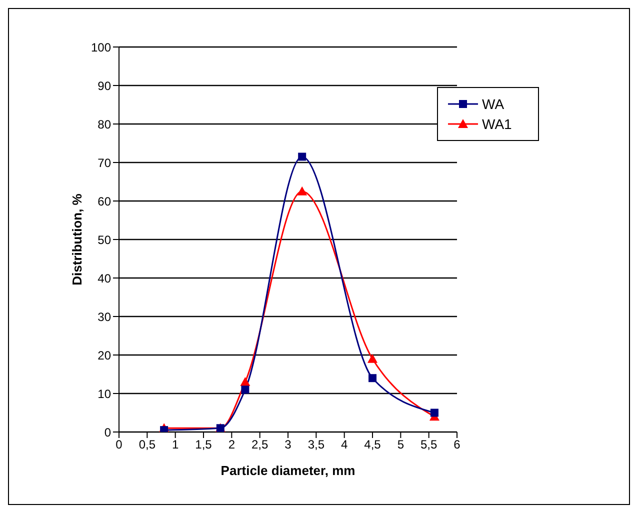  What do you see at coordinates (108, 432) in the screenshot?
I see `y-tick-label: 0` at bounding box center [108, 432].